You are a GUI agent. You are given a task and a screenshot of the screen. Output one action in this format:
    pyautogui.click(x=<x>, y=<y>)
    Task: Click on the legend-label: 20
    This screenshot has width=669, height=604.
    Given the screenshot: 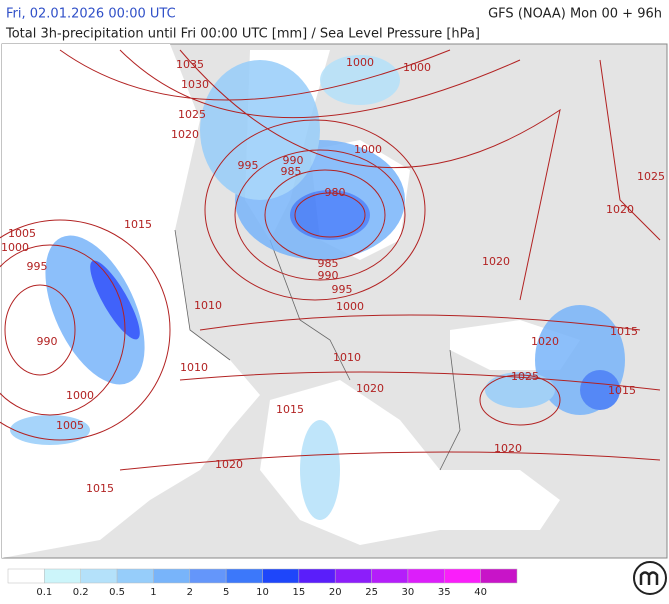 What is the action you would take?
    pyautogui.click(x=335, y=592)
    